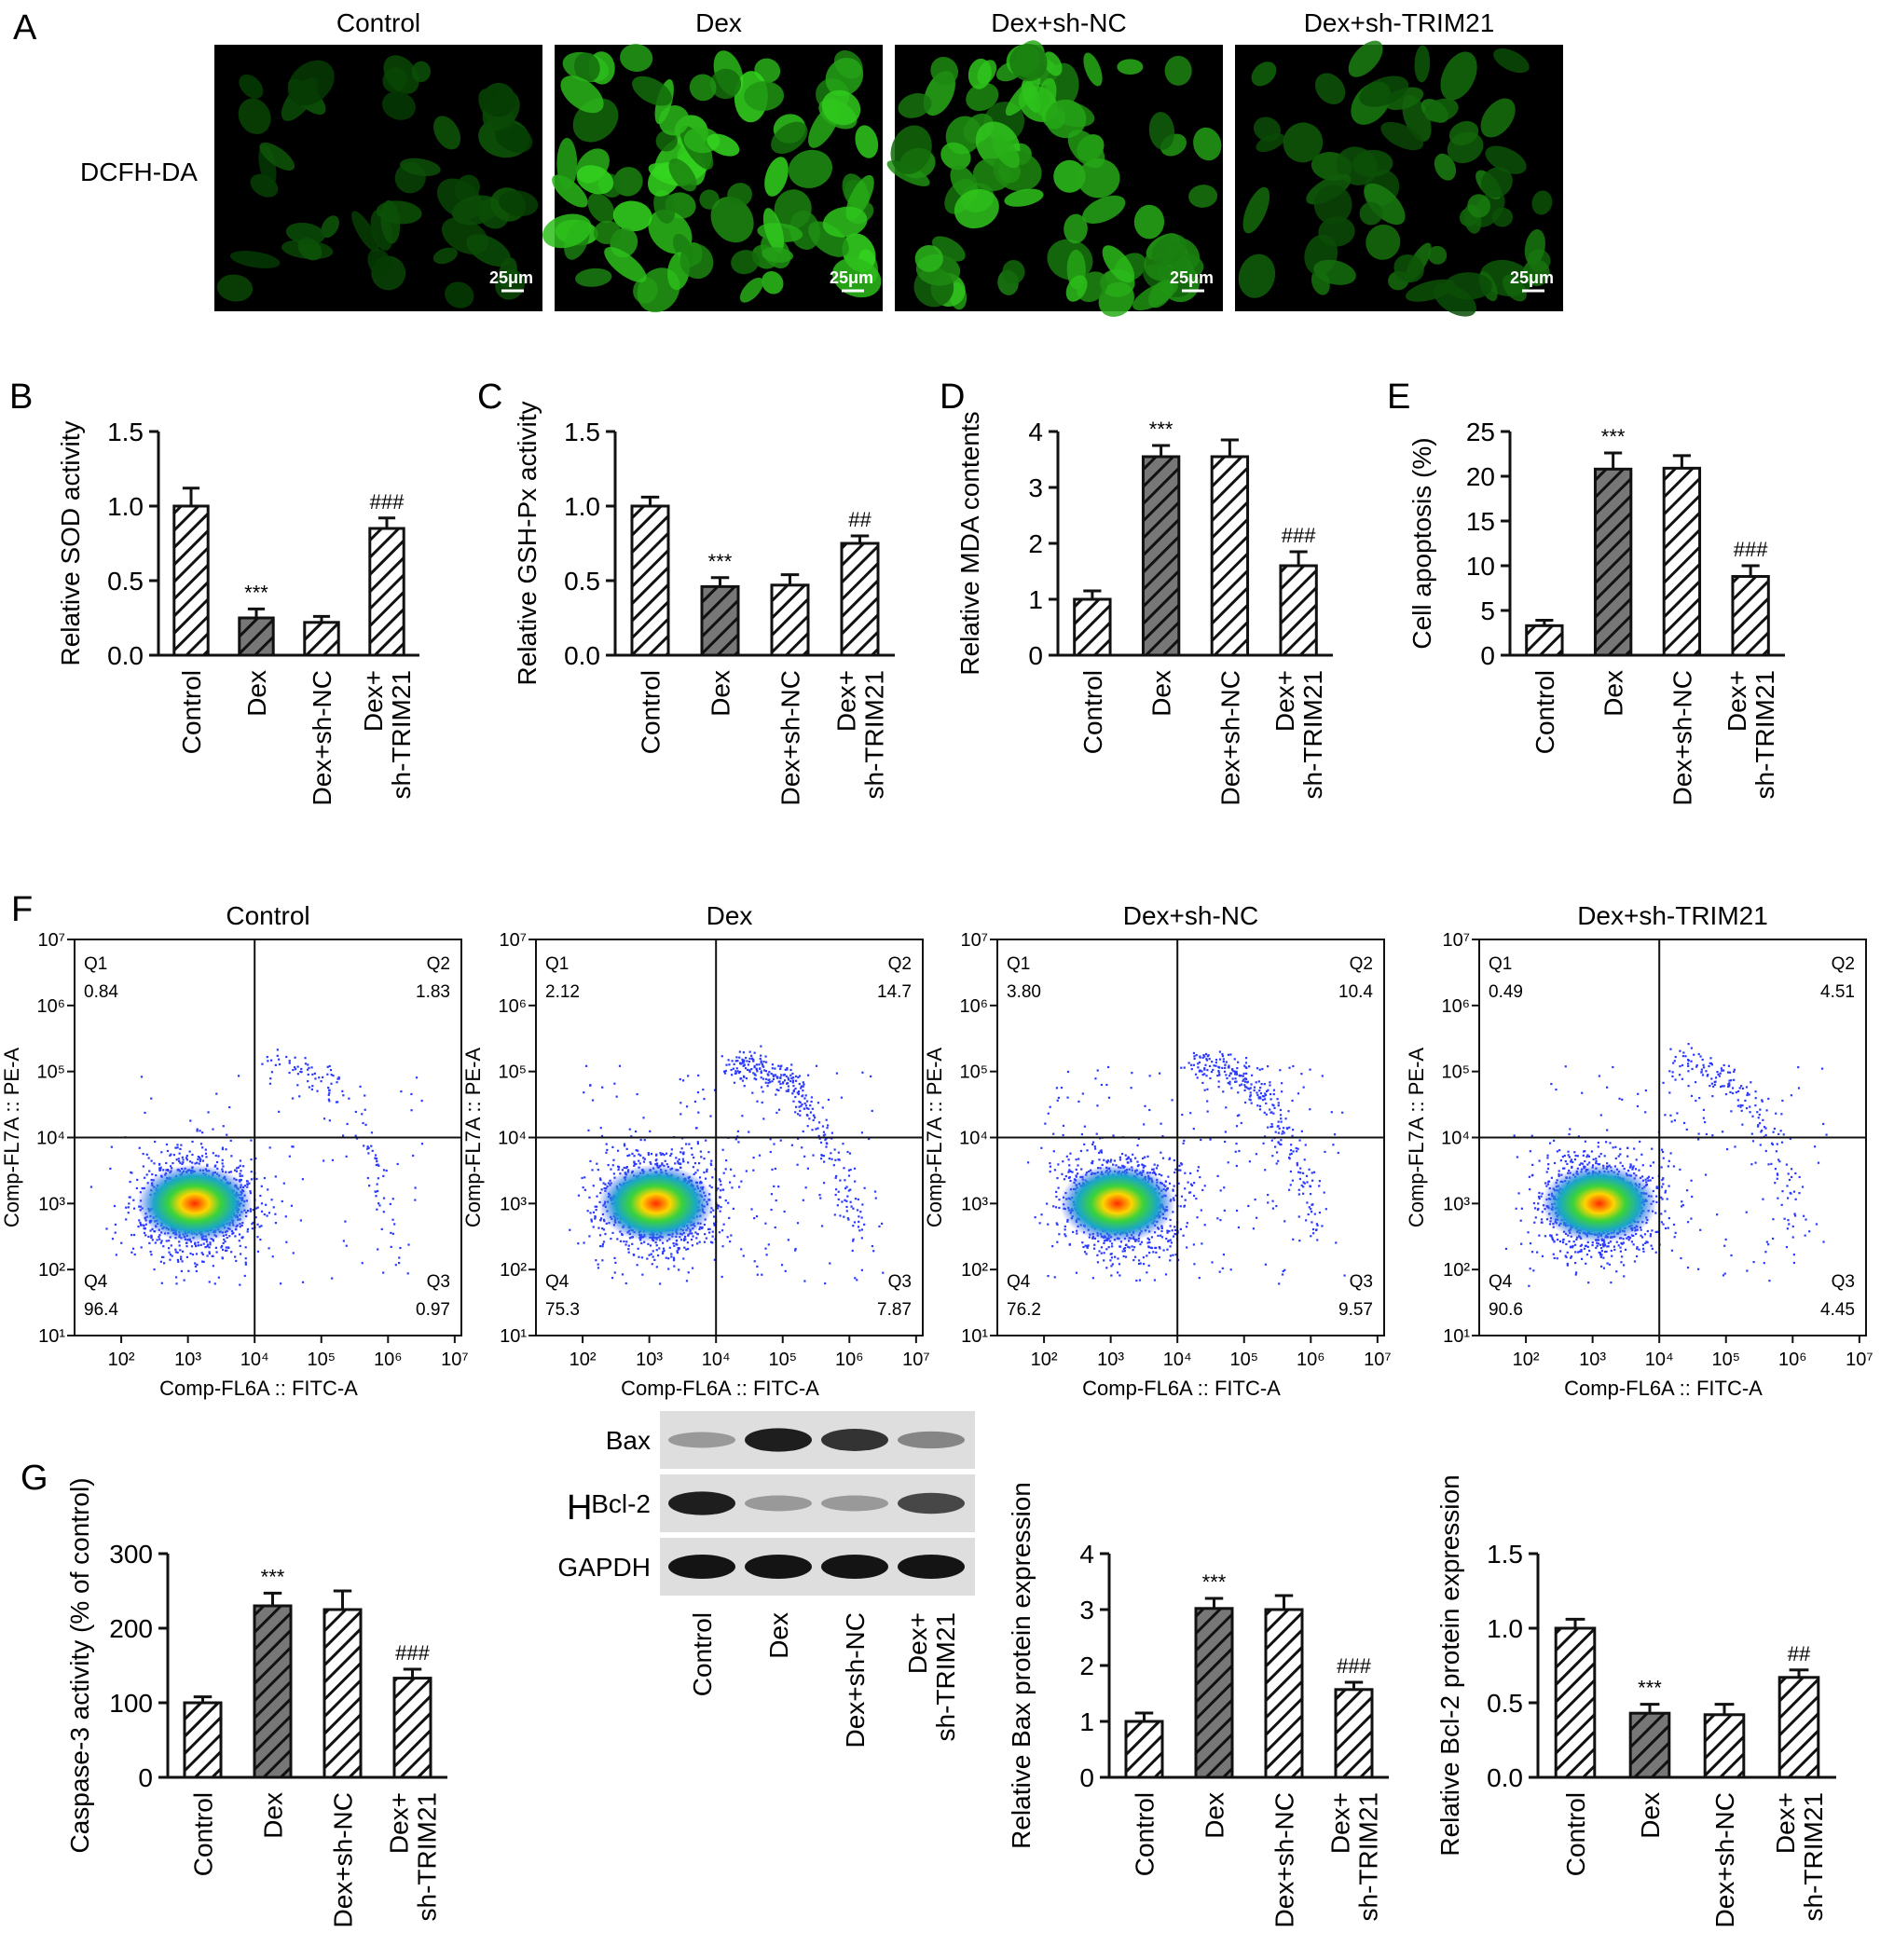  What do you see at coordinates (557, 1282) in the screenshot?
I see `quadrant-q4-label: Q4` at bounding box center [557, 1282].